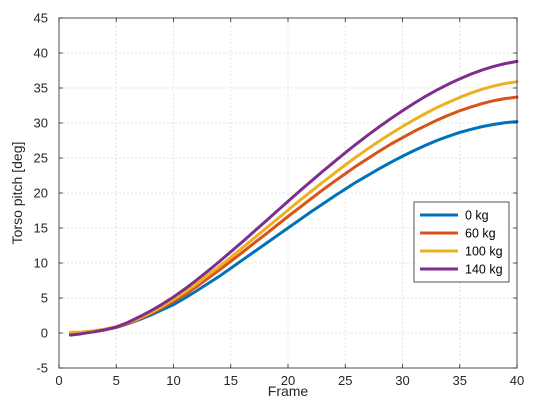  Describe the element at coordinates (44, 298) in the screenshot. I see `y-tick-label: 5` at that location.